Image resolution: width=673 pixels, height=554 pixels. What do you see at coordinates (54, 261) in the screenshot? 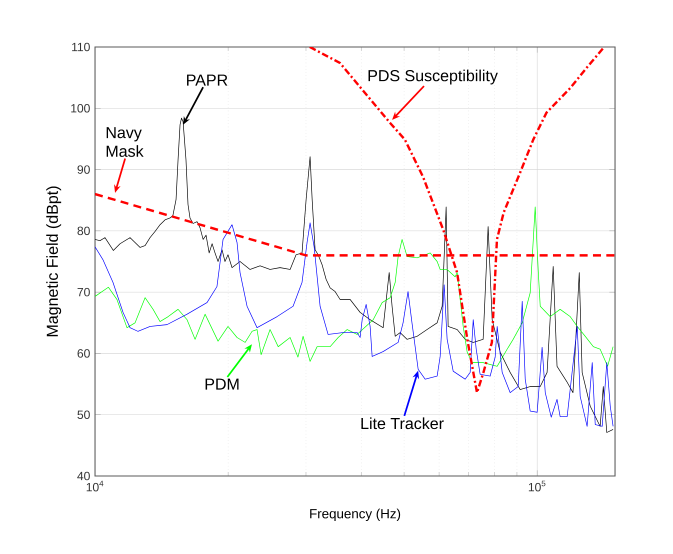
I see `y-axis-title: Magnetic Field (dBpt)` at bounding box center [54, 261].